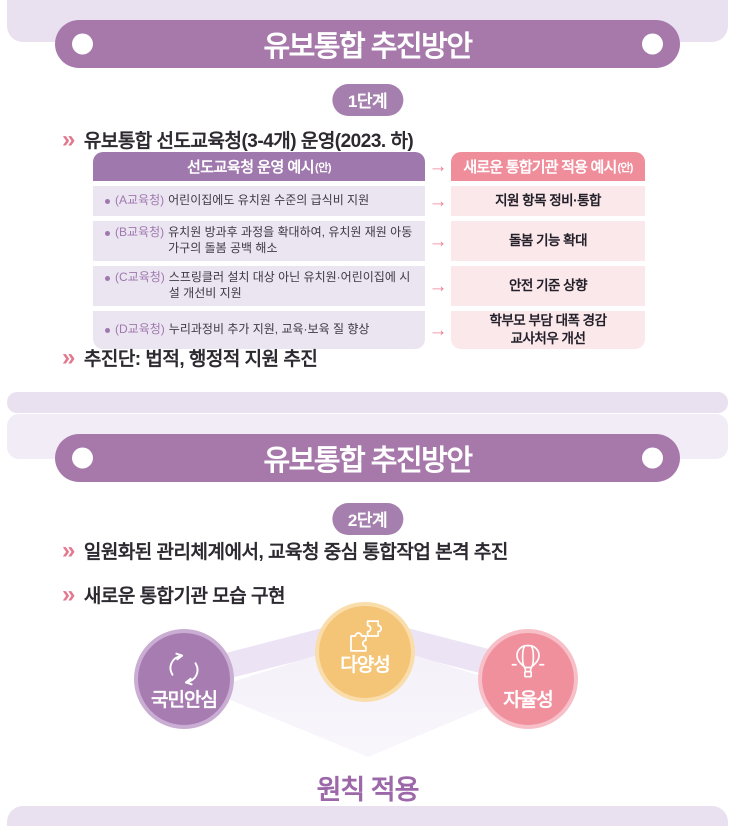  I want to click on title-banner-stage2: 유보통합 추진방안, so click(367, 458).